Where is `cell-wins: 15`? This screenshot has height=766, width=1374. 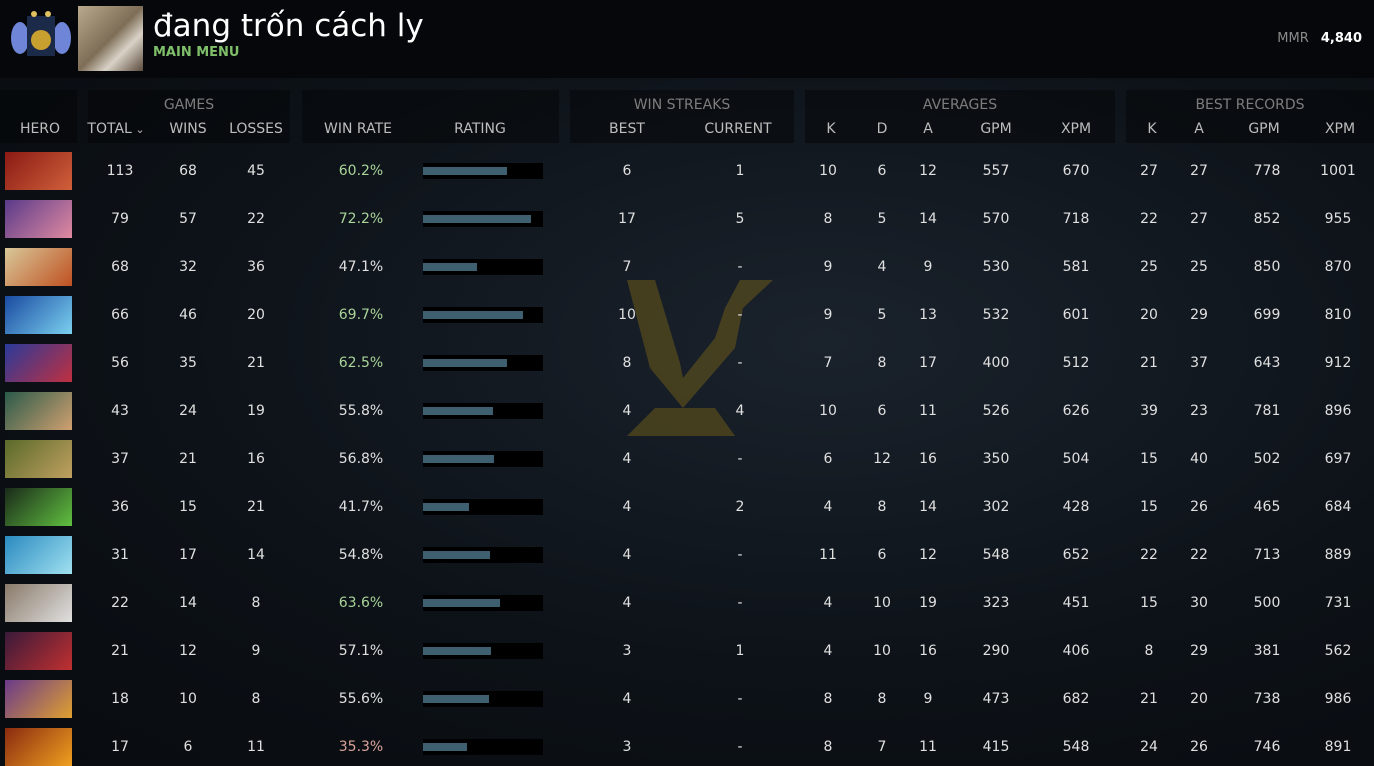 cell-wins: 15 is located at coordinates (188, 507).